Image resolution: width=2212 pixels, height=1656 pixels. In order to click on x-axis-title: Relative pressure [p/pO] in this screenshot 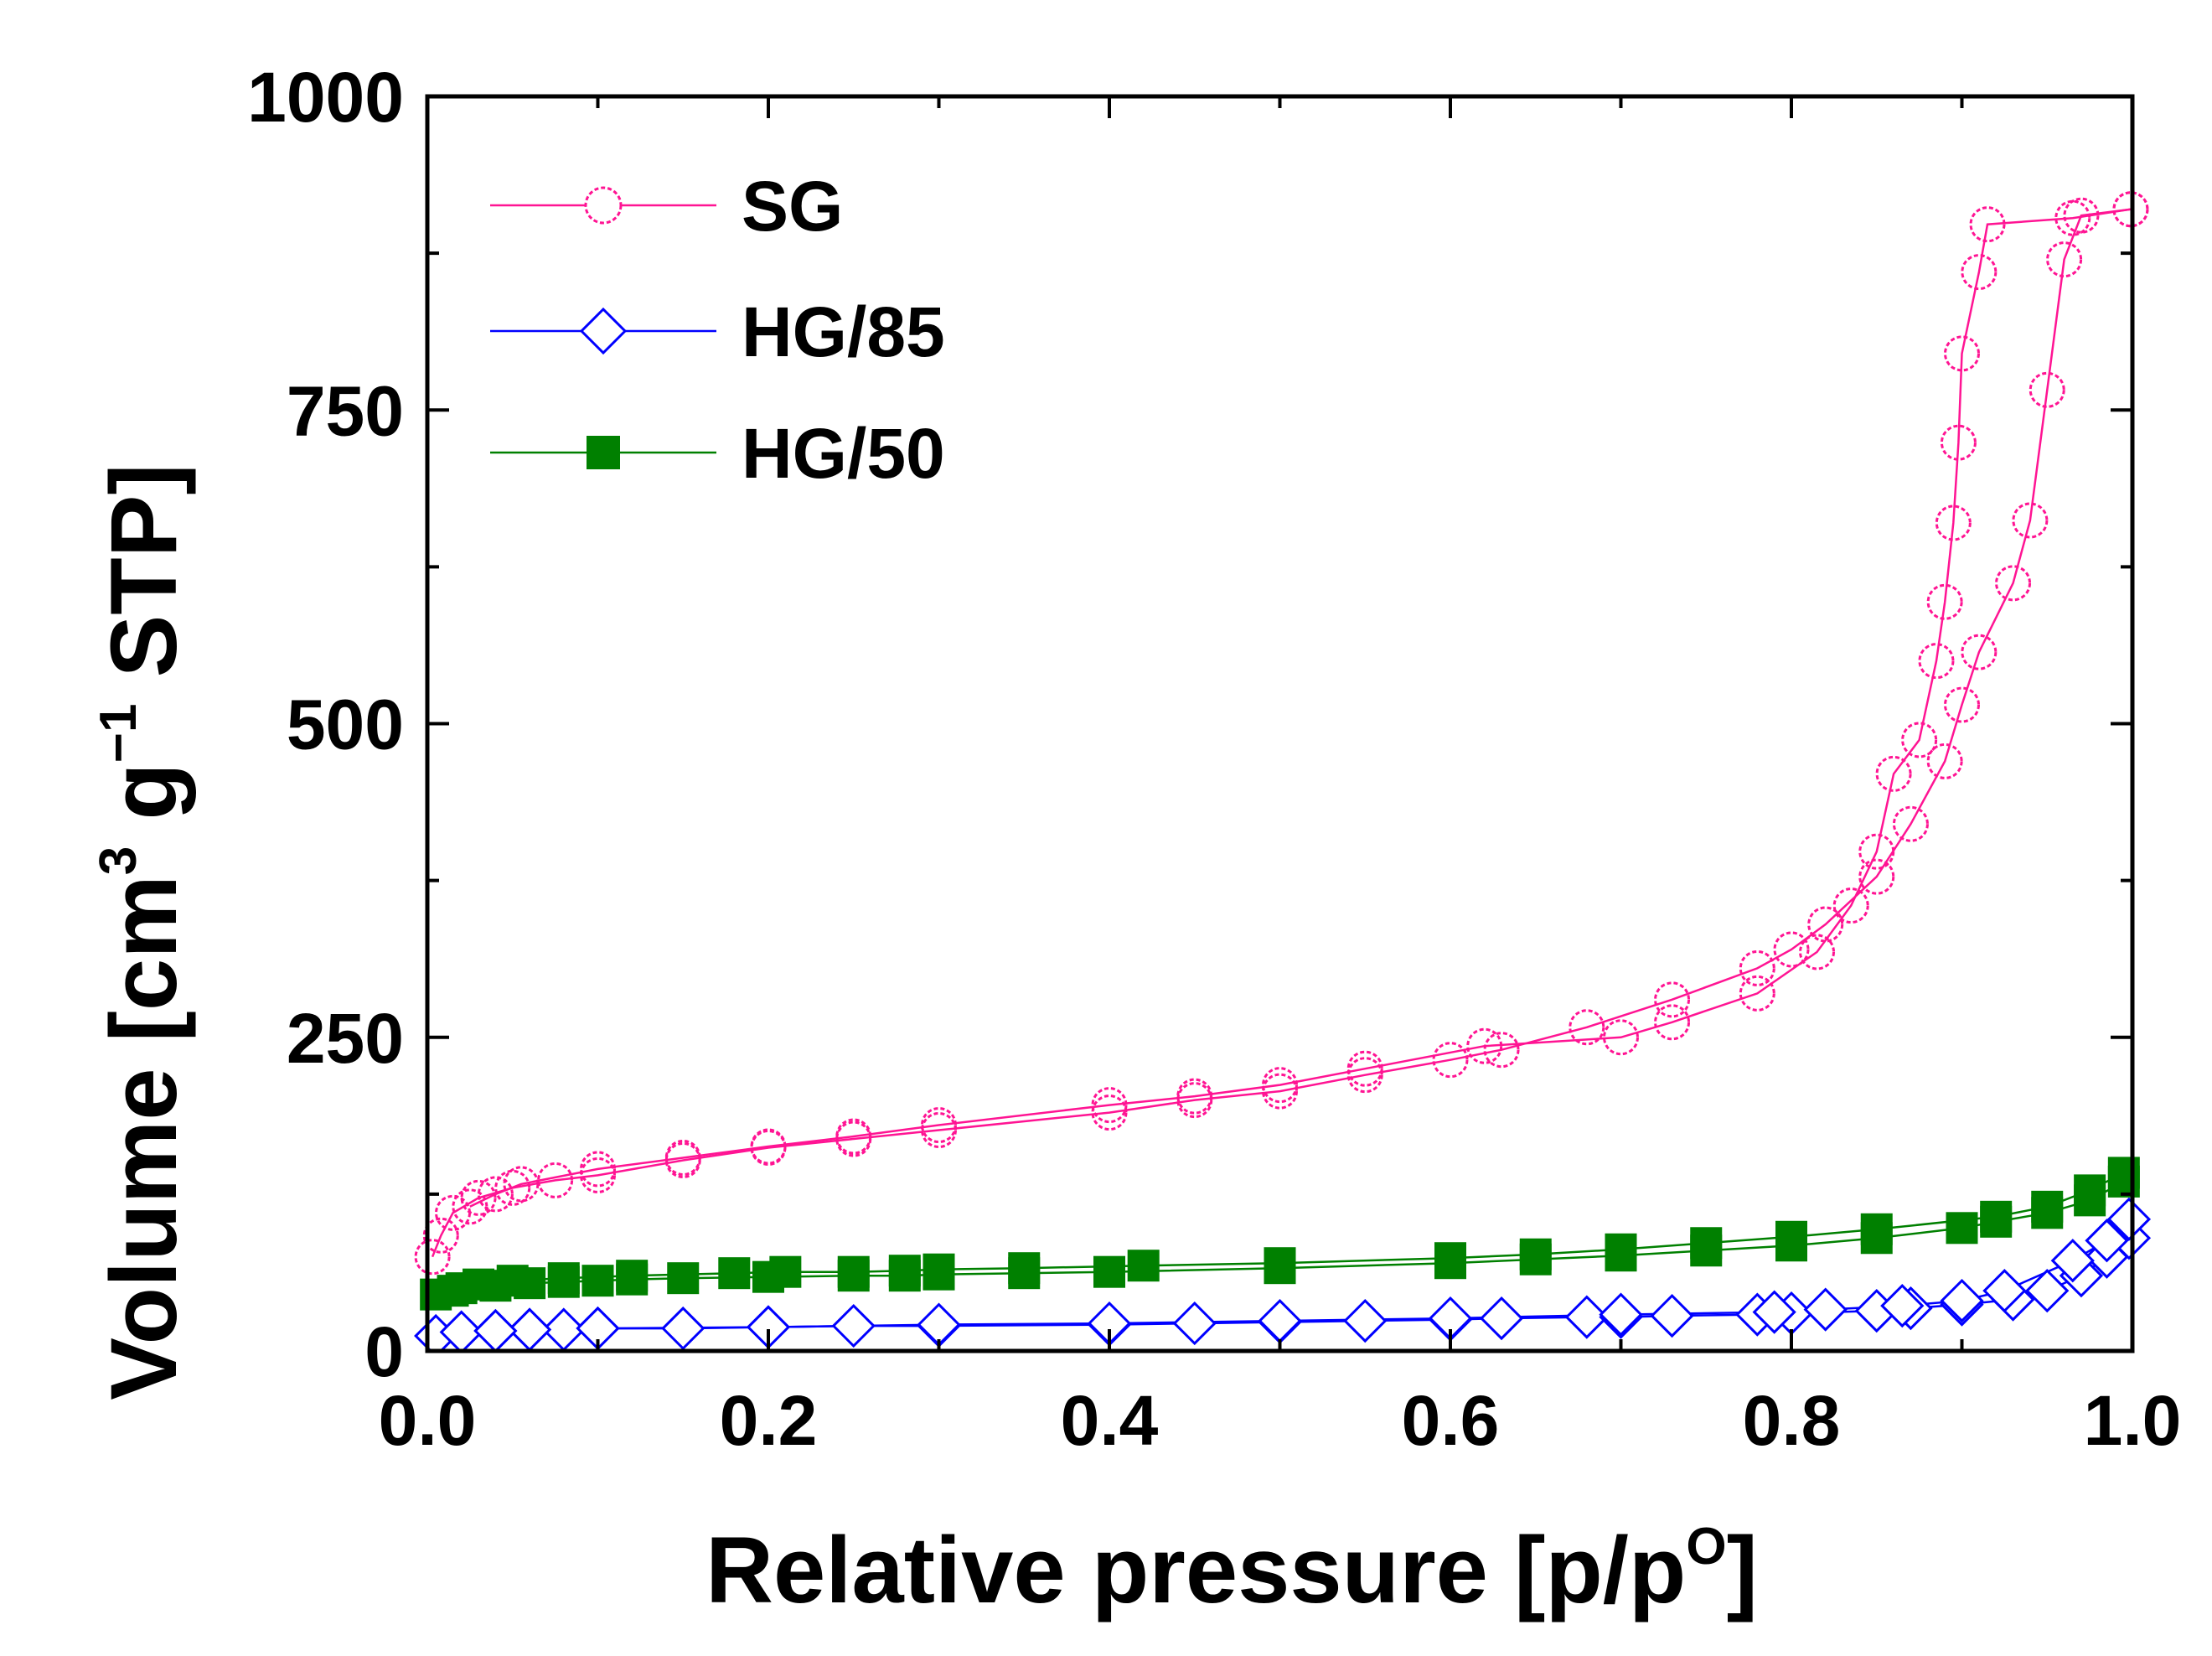, I will do `click(1231, 1570)`.